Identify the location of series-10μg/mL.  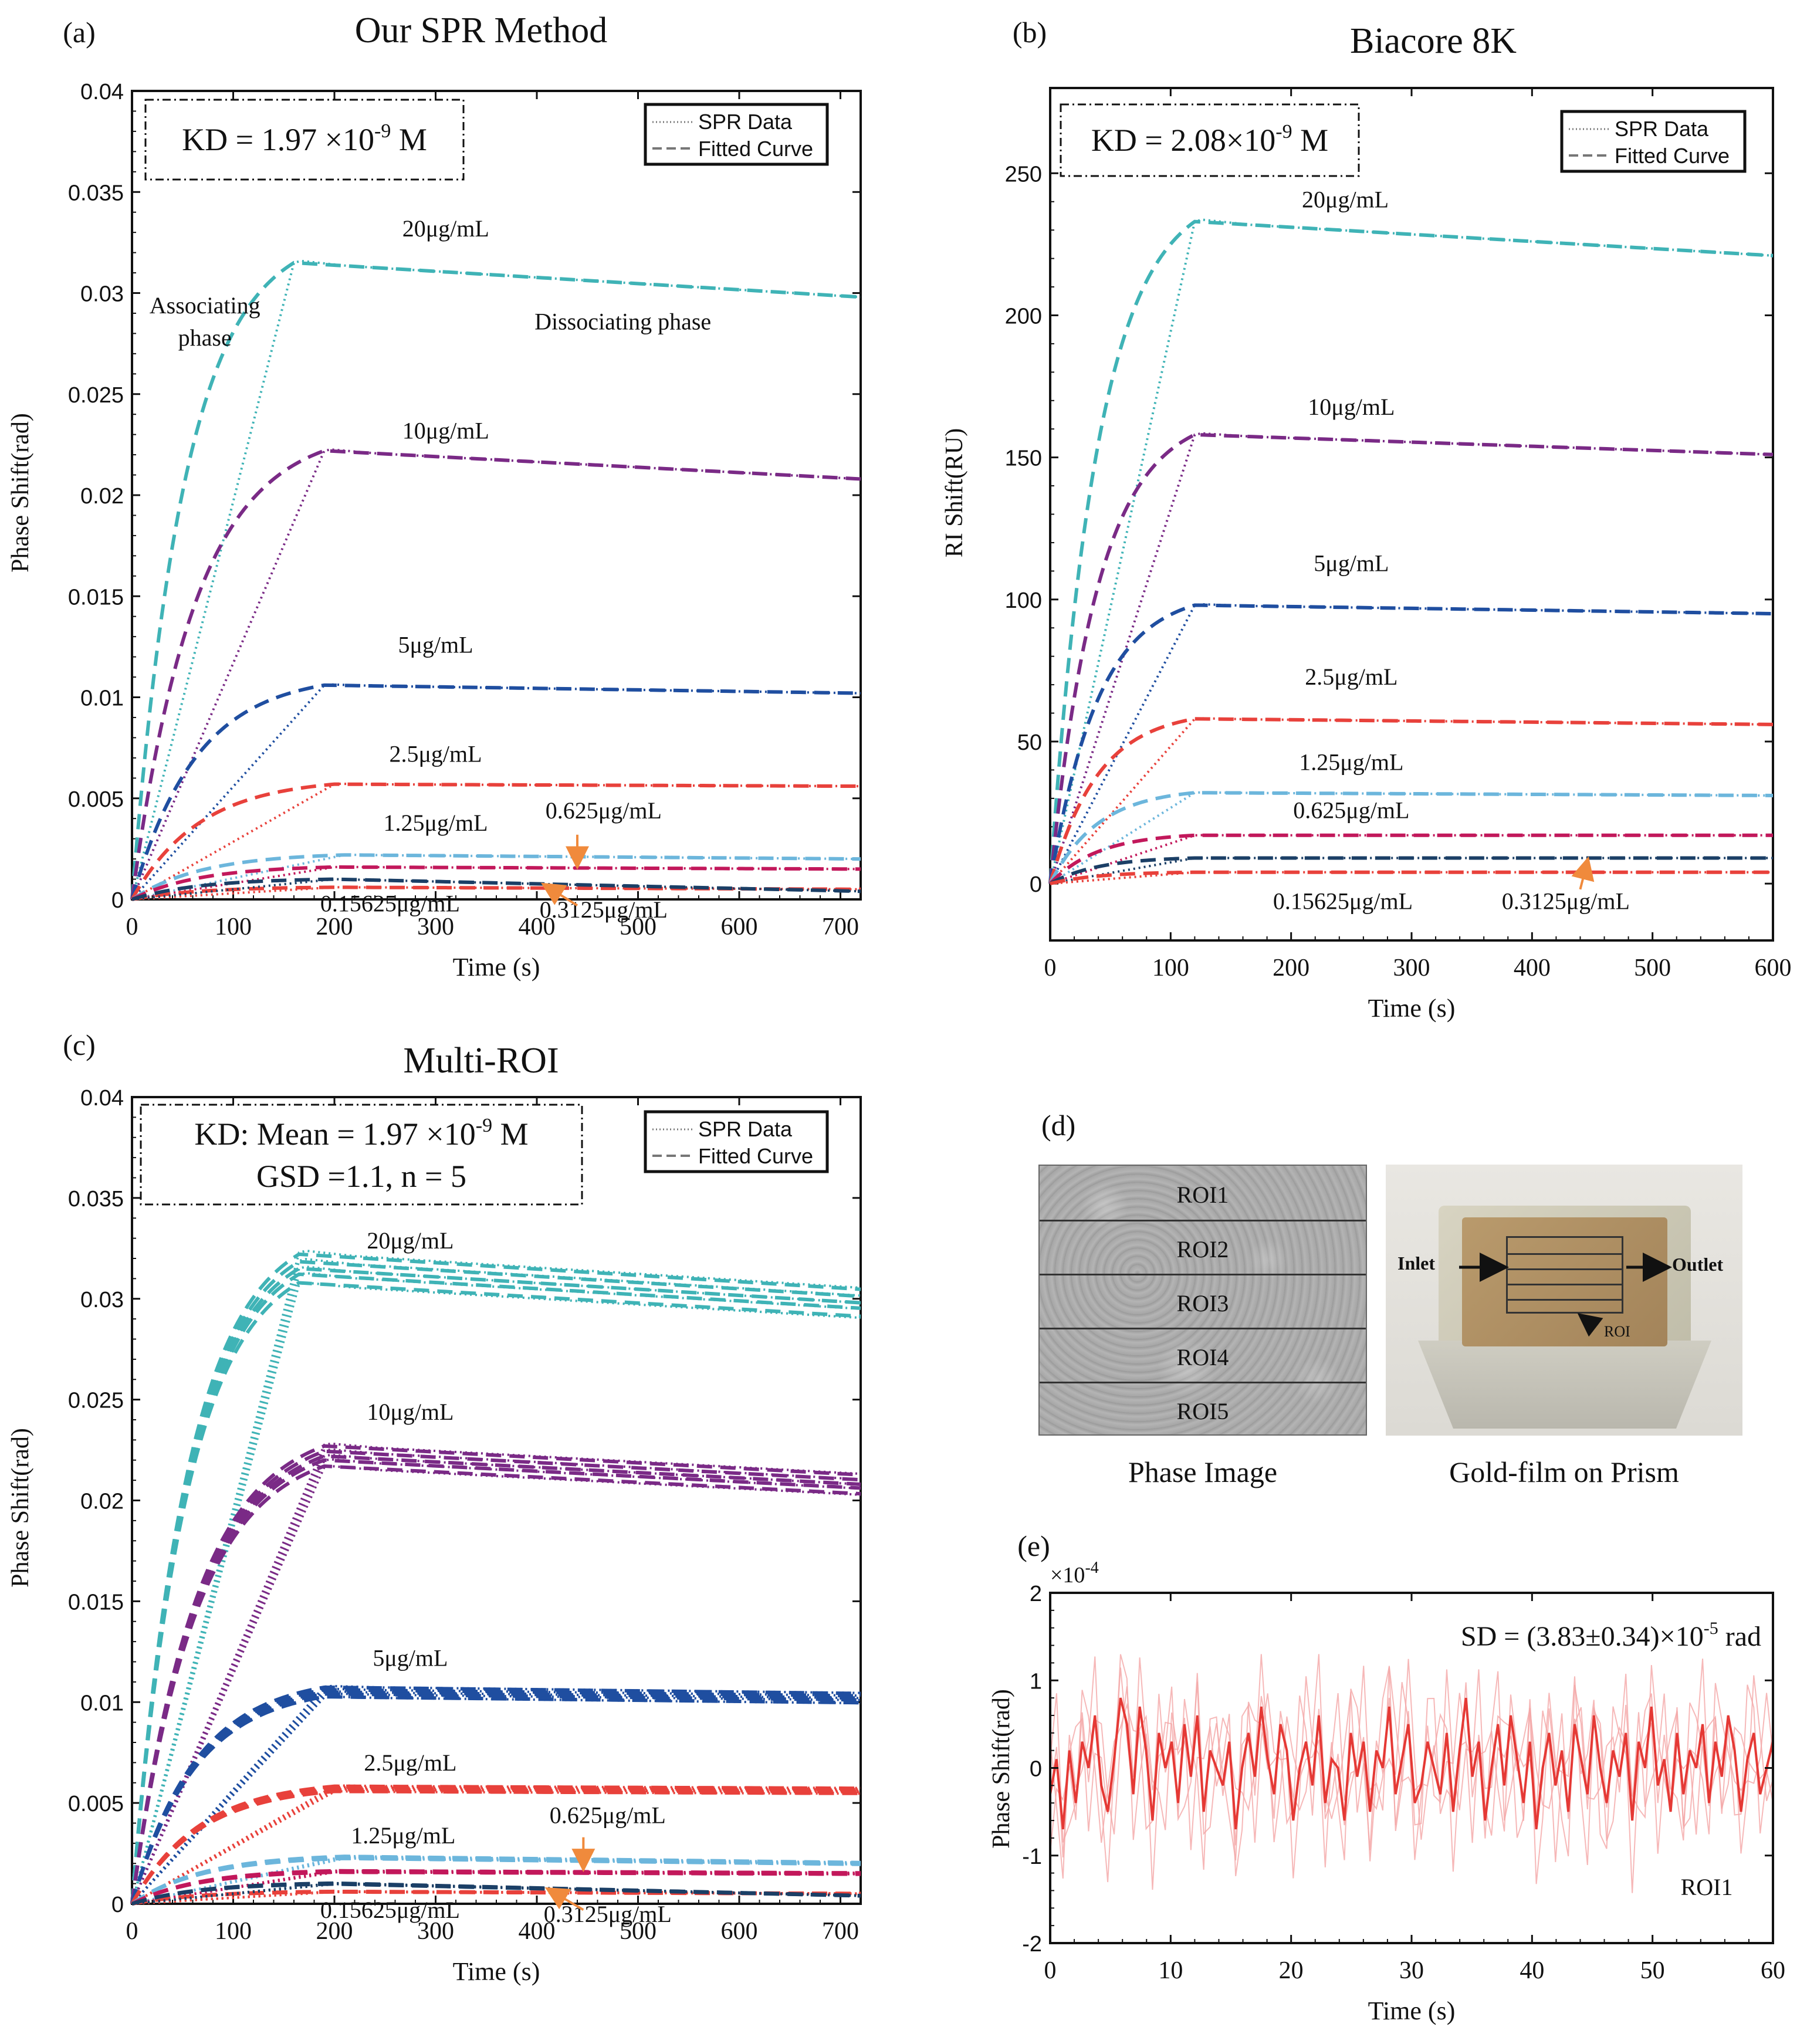
(495, 1673).